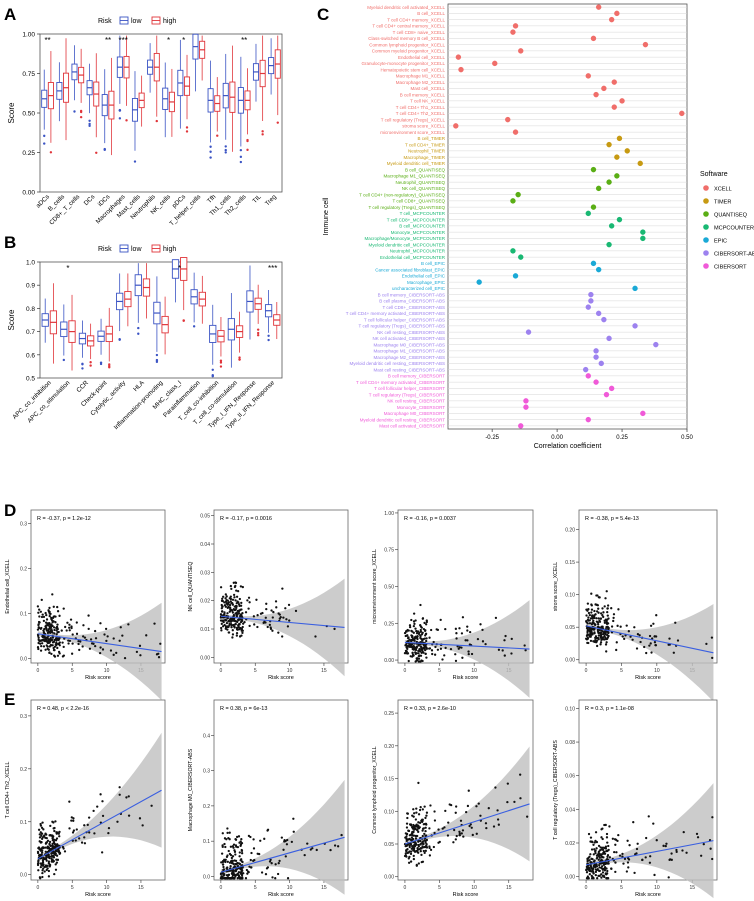 Image resolution: width=754 pixels, height=901 pixels. Describe the element at coordinates (609, 709) in the screenshot. I see `correlation-annotation: R = 0.3, p = 1.1e-08` at that location.